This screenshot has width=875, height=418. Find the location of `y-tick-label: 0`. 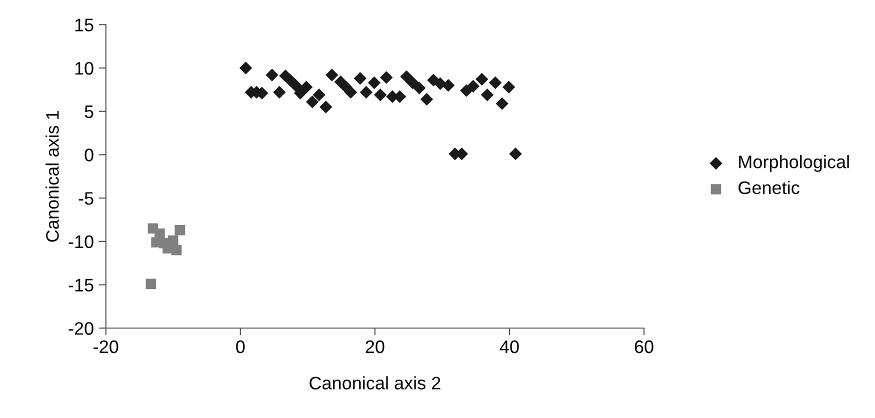

y-tick-label: 0 is located at coordinates (89, 155).